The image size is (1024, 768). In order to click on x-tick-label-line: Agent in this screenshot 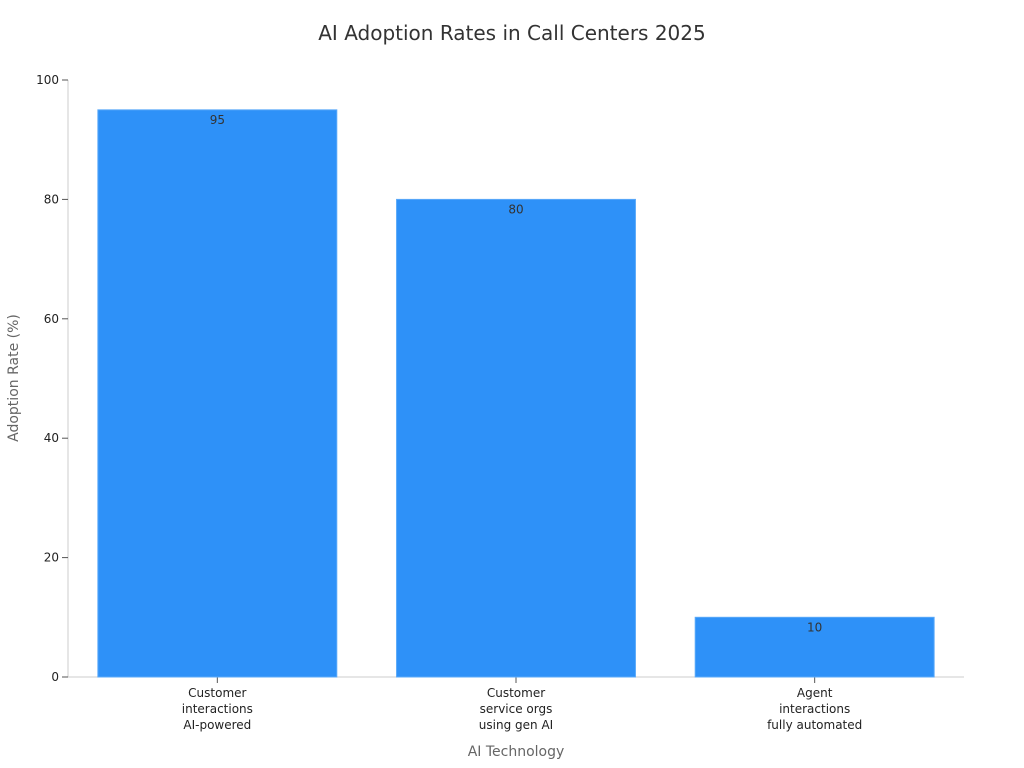, I will do `click(815, 693)`.